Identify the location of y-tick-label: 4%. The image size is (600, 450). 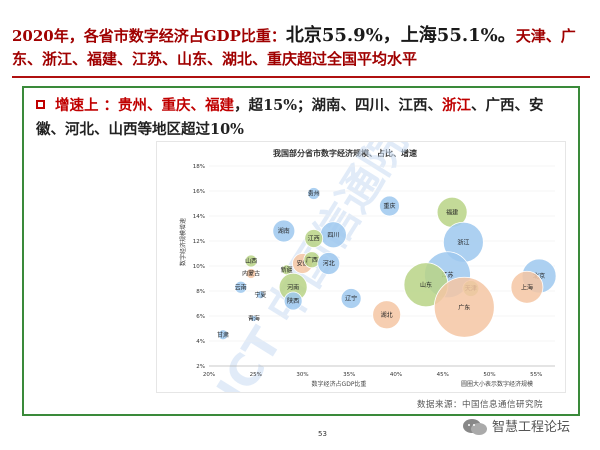
(200, 342).